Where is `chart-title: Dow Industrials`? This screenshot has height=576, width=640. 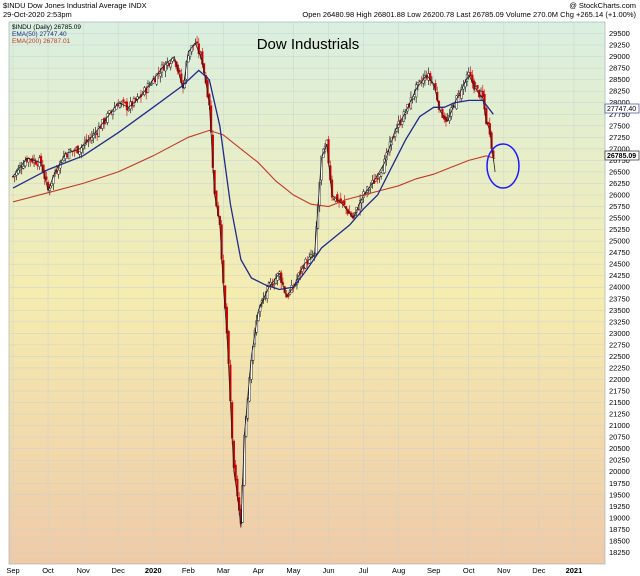
chart-title: Dow Industrials is located at coordinates (308, 44).